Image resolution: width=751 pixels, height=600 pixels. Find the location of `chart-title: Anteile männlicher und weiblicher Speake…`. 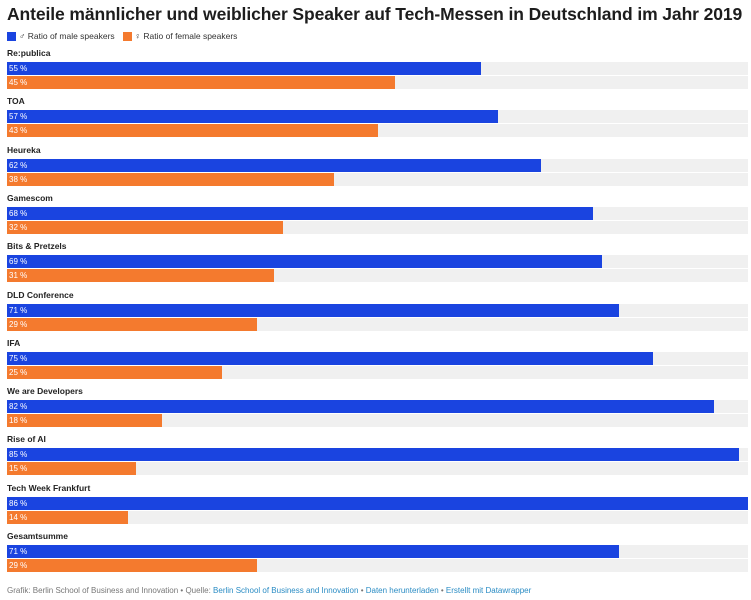

chart-title: Anteile männlicher und weiblicher Speake… is located at coordinates (375, 14).